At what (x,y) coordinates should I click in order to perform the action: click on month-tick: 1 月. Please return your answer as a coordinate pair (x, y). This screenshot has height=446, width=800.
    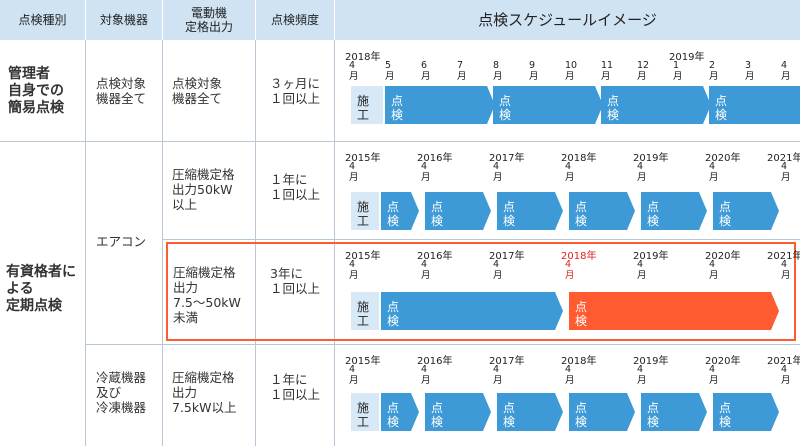
    Looking at the image, I should click on (678, 71).